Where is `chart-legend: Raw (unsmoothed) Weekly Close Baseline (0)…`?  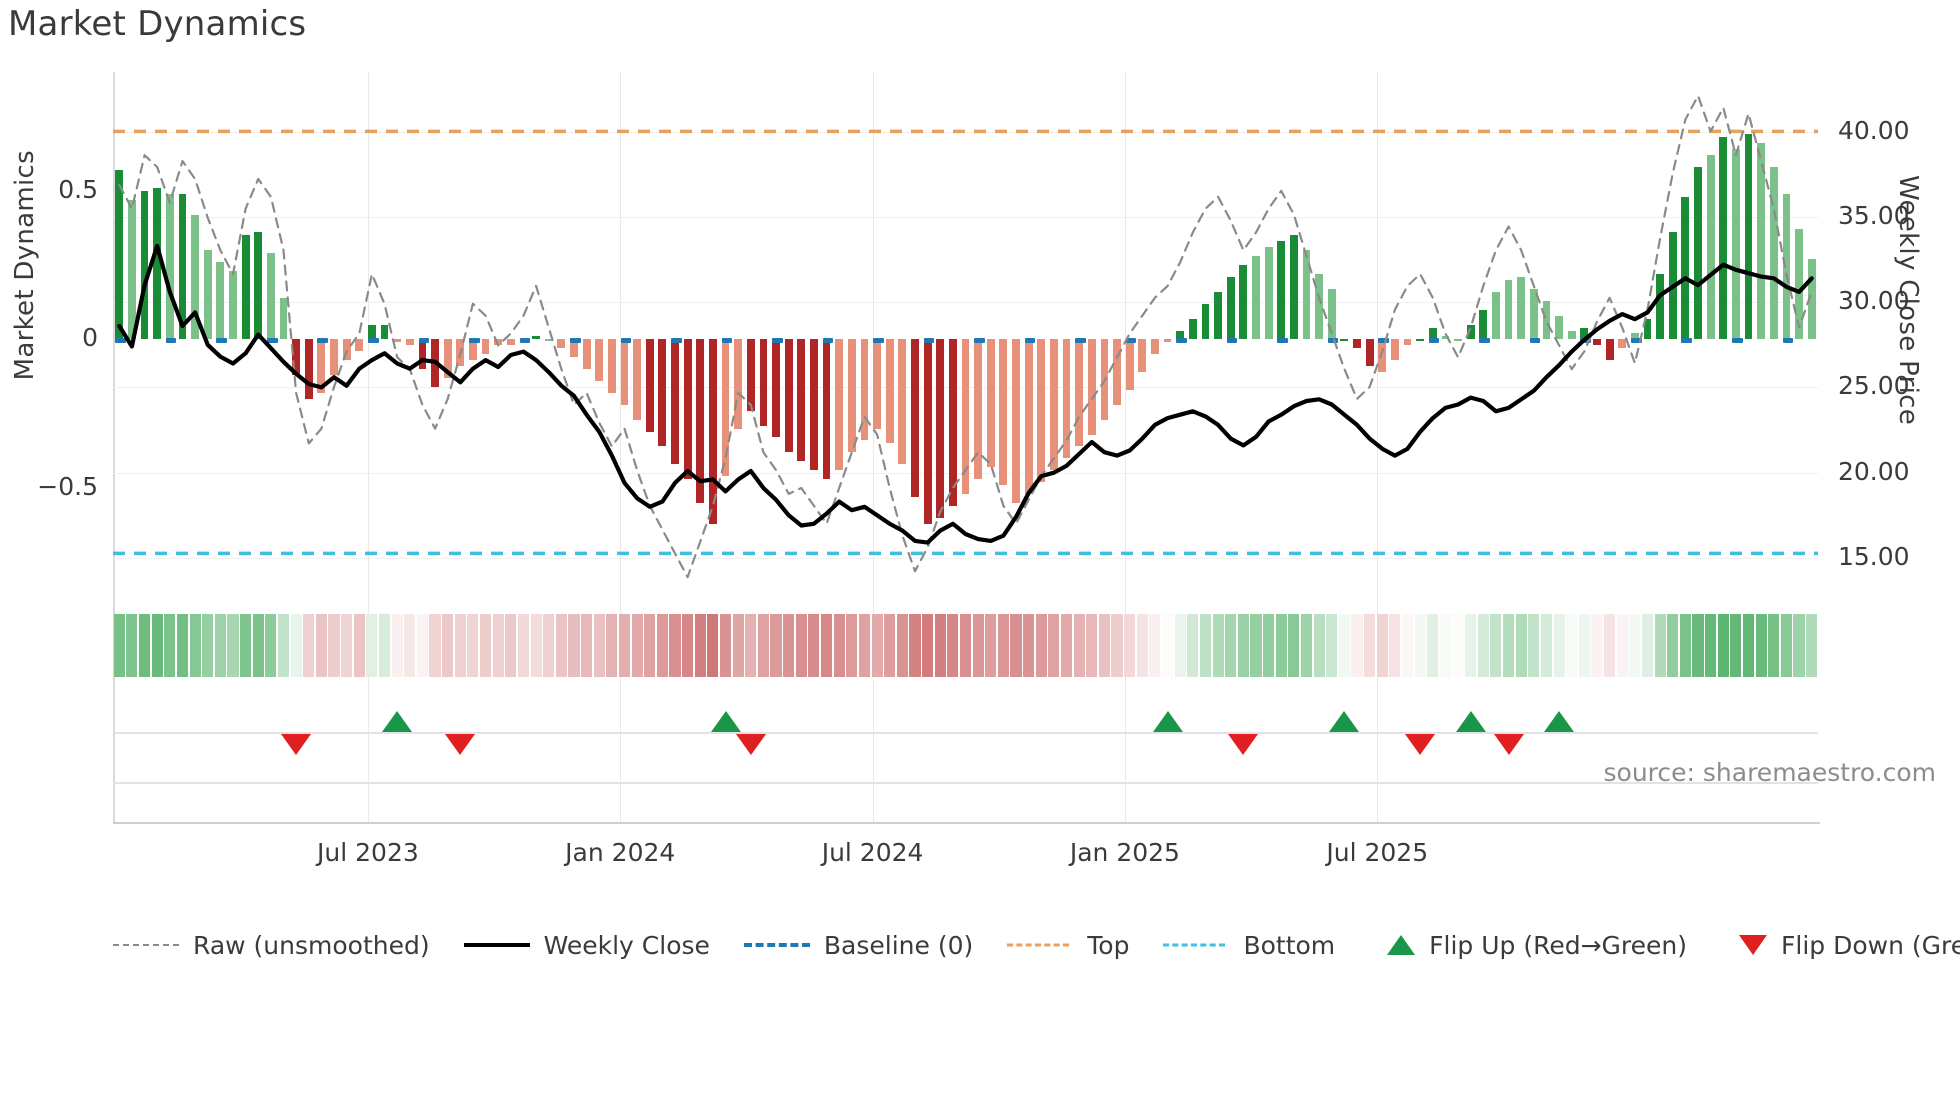 chart-legend: Raw (unsmoothed) Weekly Close Baseline (0)… is located at coordinates (1036, 945).